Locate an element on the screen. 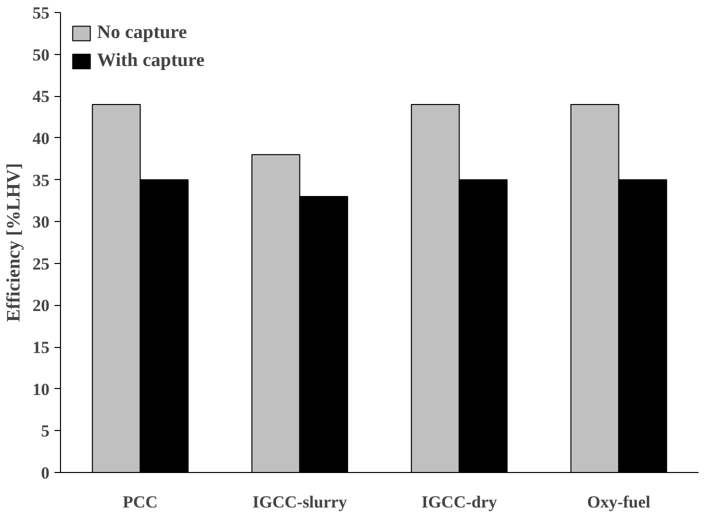 This screenshot has height=514, width=704. y-tick-label: 50 is located at coordinates (41, 54).